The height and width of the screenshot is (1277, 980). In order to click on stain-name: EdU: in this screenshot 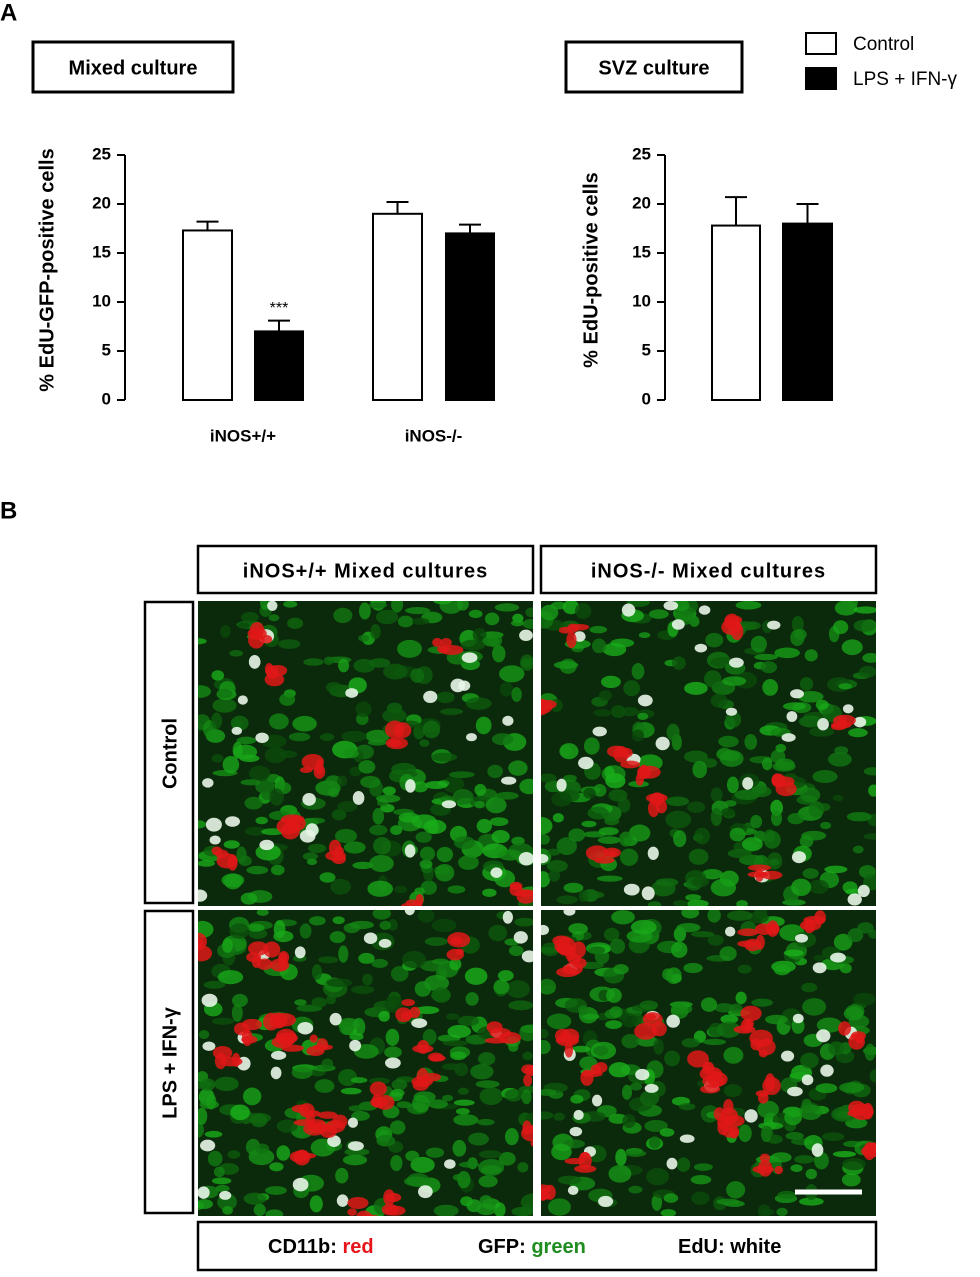, I will do `click(704, 1247)`.